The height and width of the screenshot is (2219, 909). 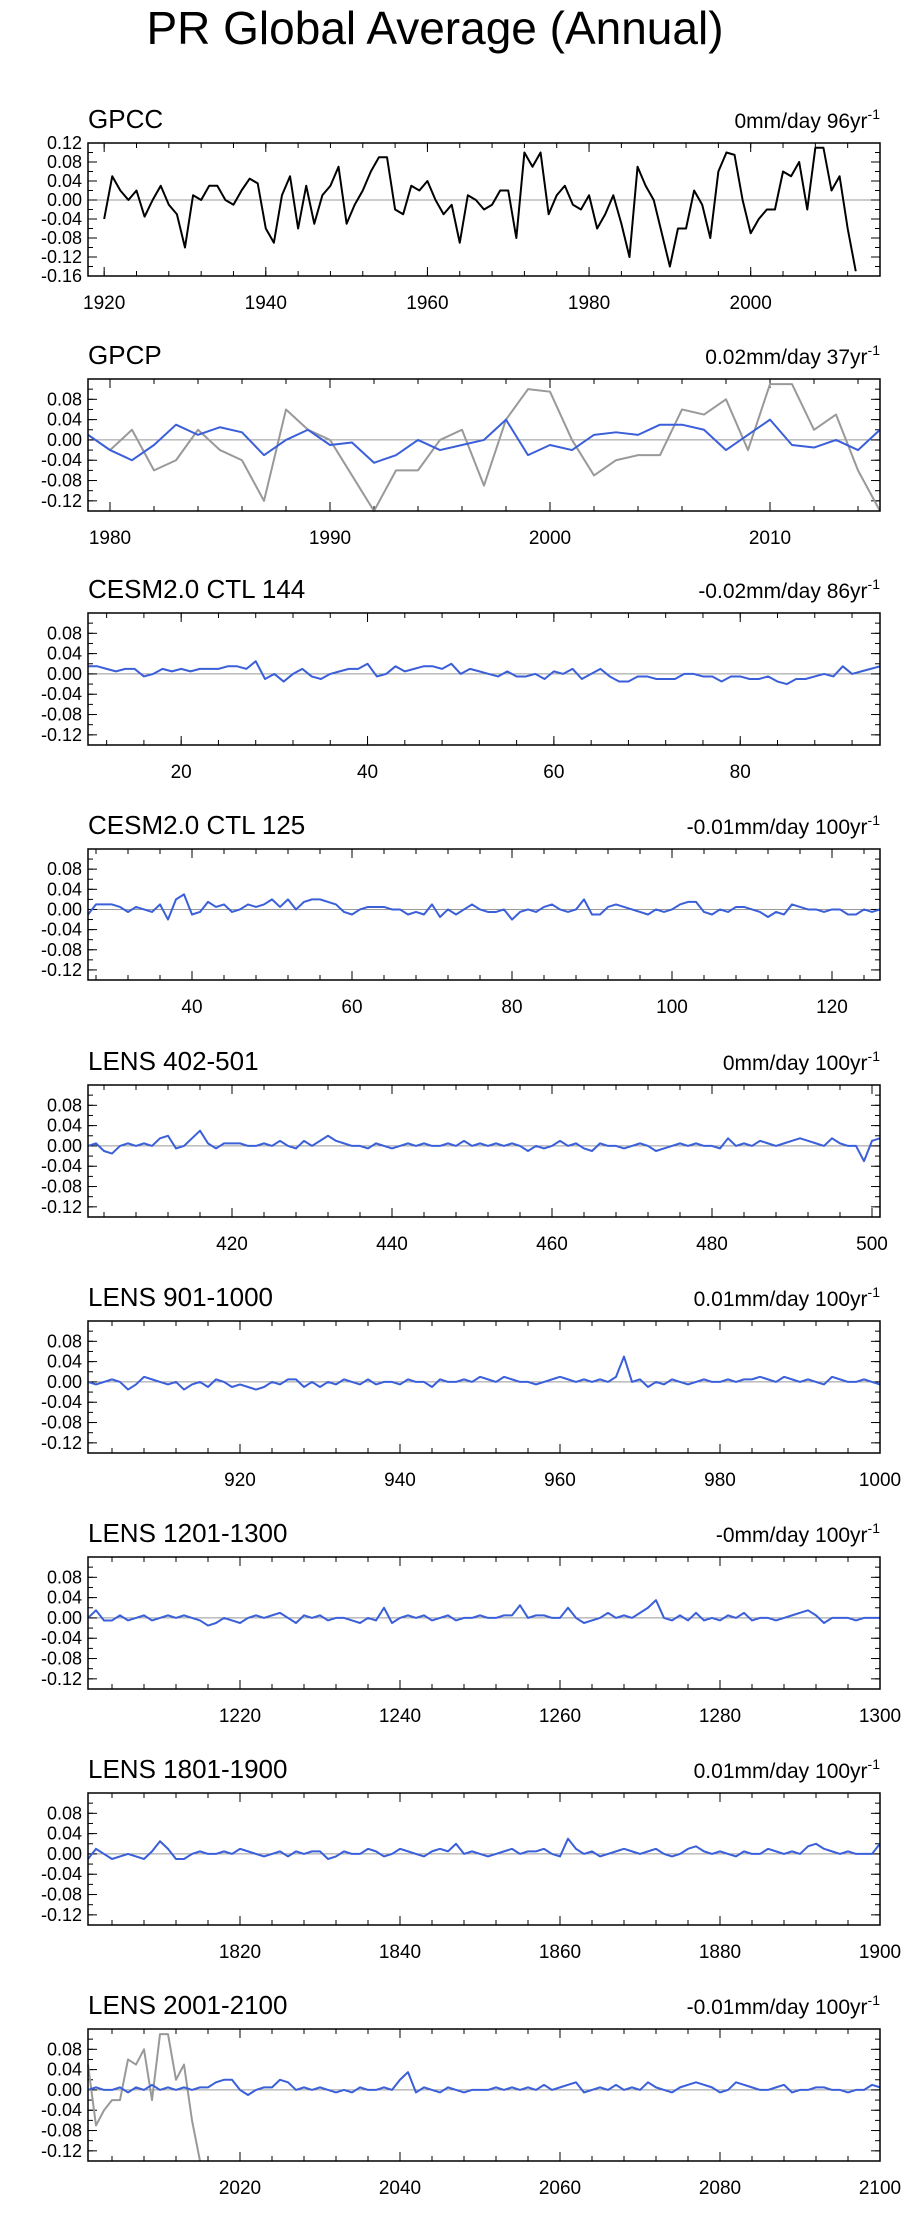 What do you see at coordinates (880, 2188) in the screenshot?
I see `x-tick-label: 2100` at bounding box center [880, 2188].